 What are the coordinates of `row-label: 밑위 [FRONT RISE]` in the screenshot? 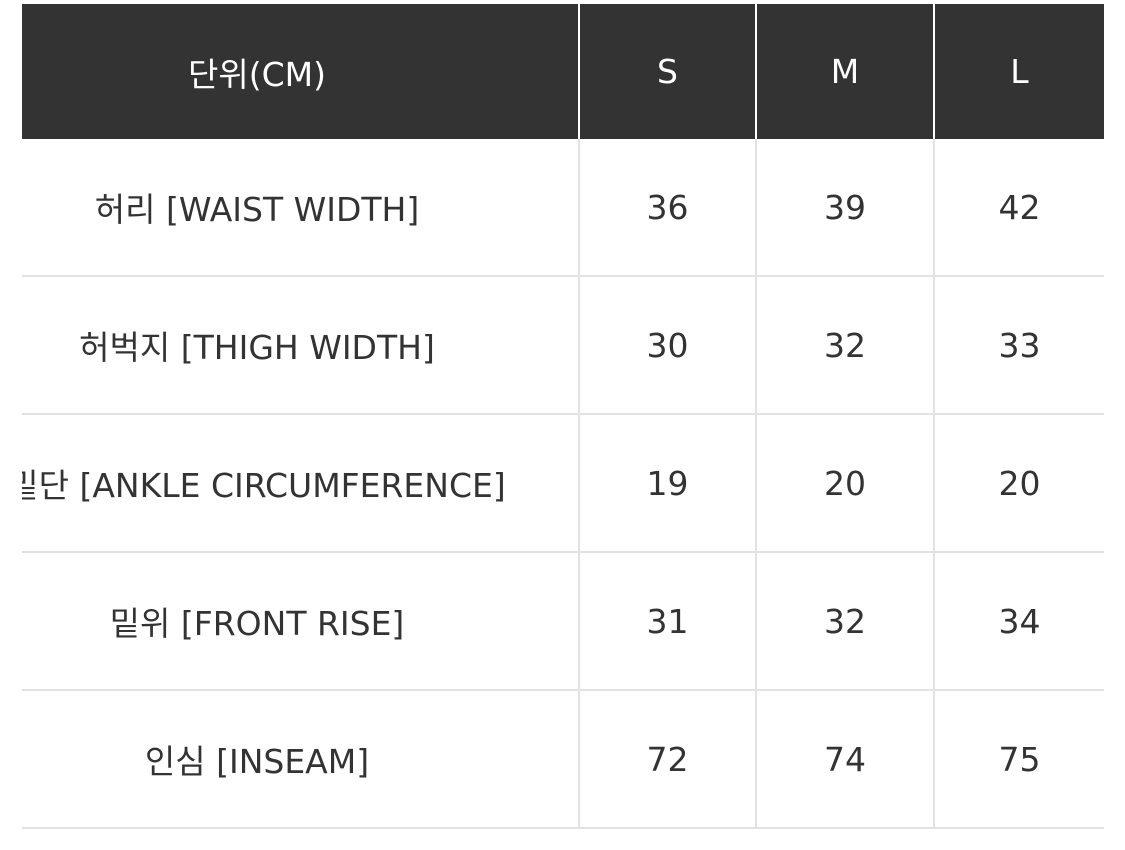 It's located at (301, 622).